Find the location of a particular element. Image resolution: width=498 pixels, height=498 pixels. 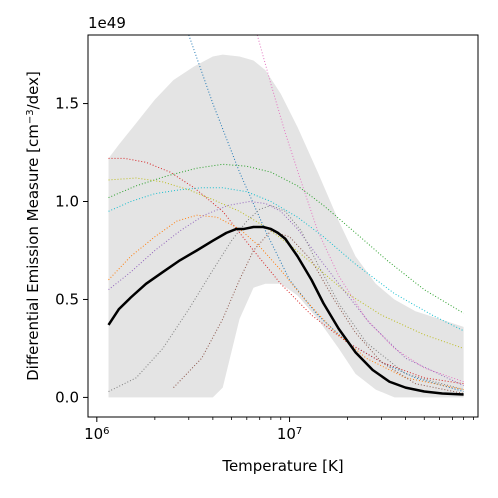

x-tick-label: 10⁶ is located at coordinates (96, 434).